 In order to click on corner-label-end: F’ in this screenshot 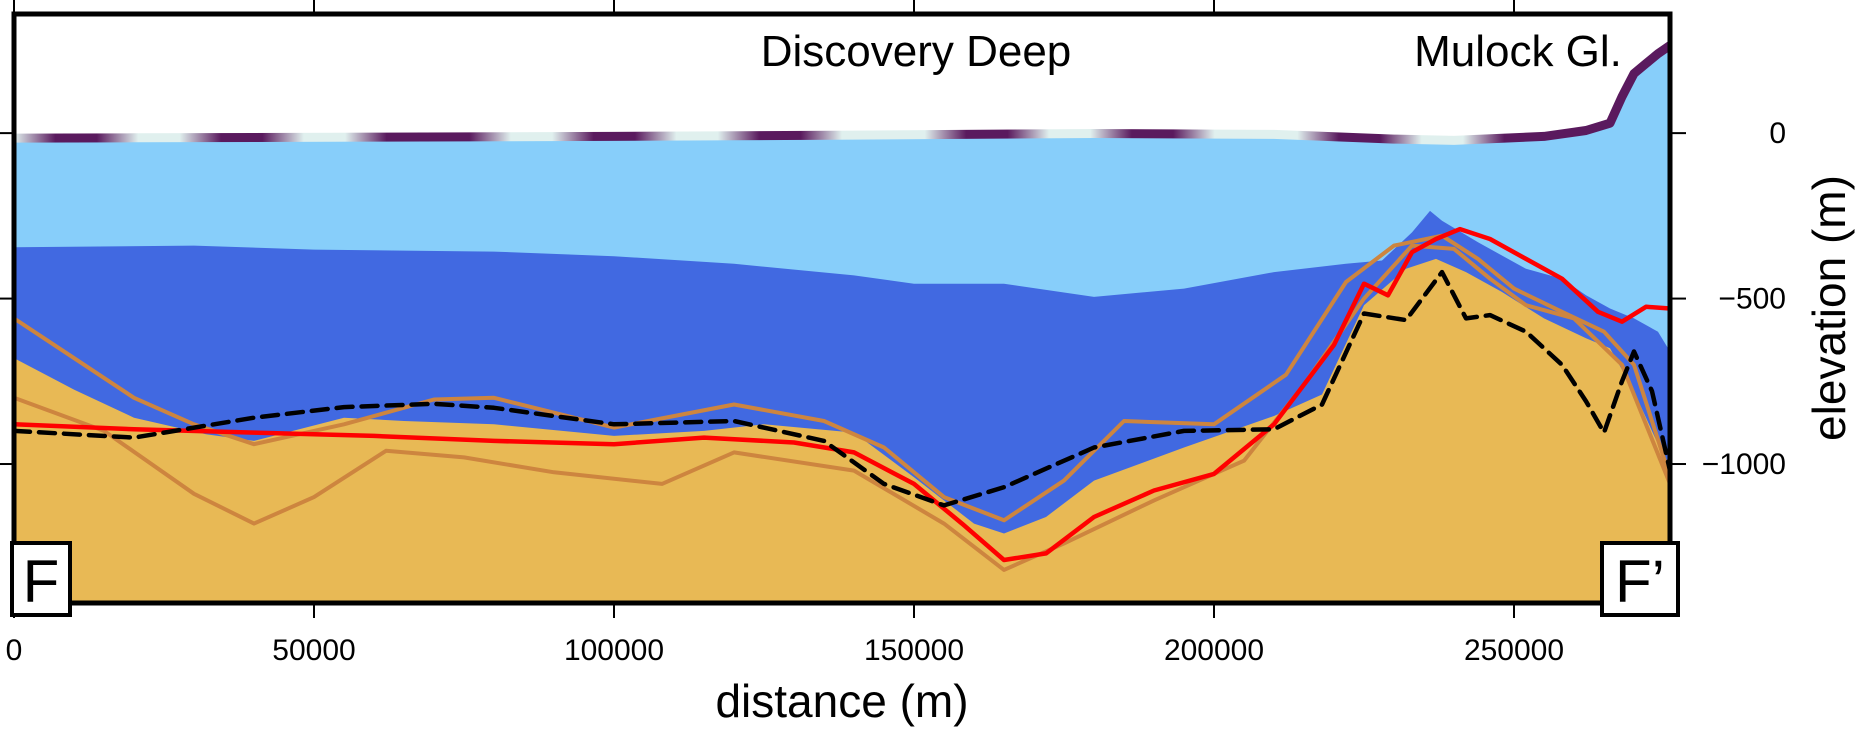, I will do `click(1640, 579)`.